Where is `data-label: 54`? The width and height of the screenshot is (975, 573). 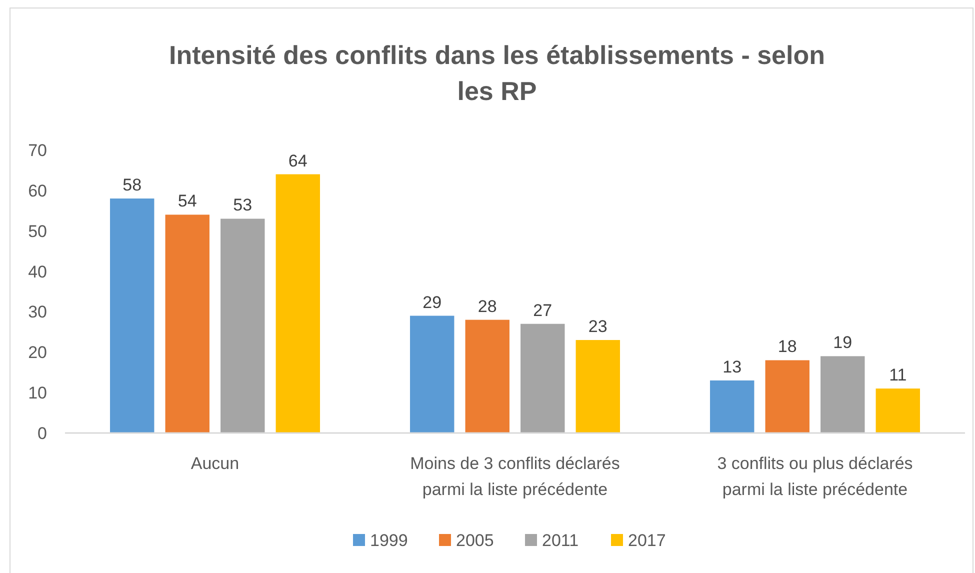 data-label: 54 is located at coordinates (187, 201).